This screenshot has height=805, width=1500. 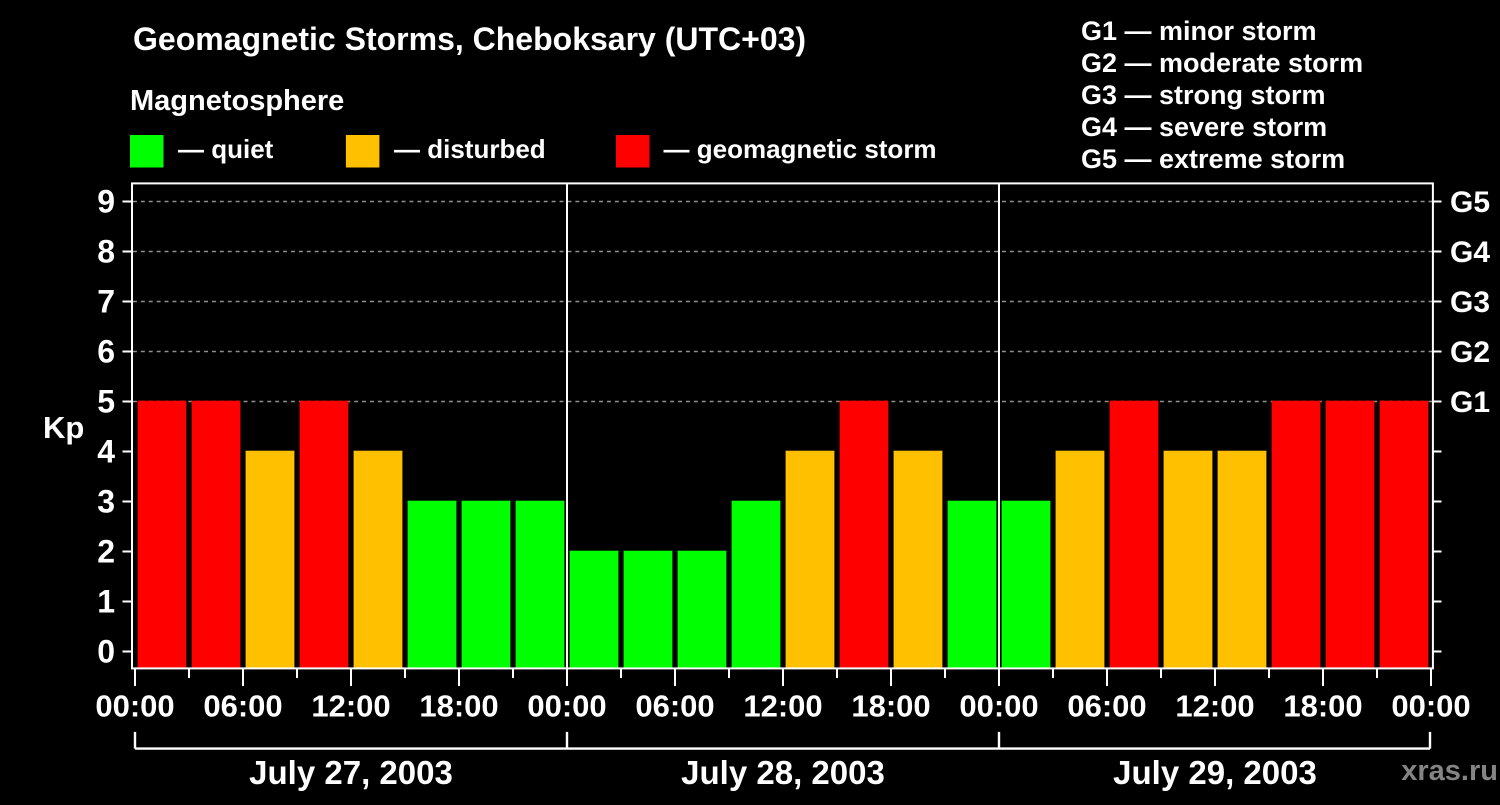 I want to click on svg-text: G4, so click(x=1470, y=252).